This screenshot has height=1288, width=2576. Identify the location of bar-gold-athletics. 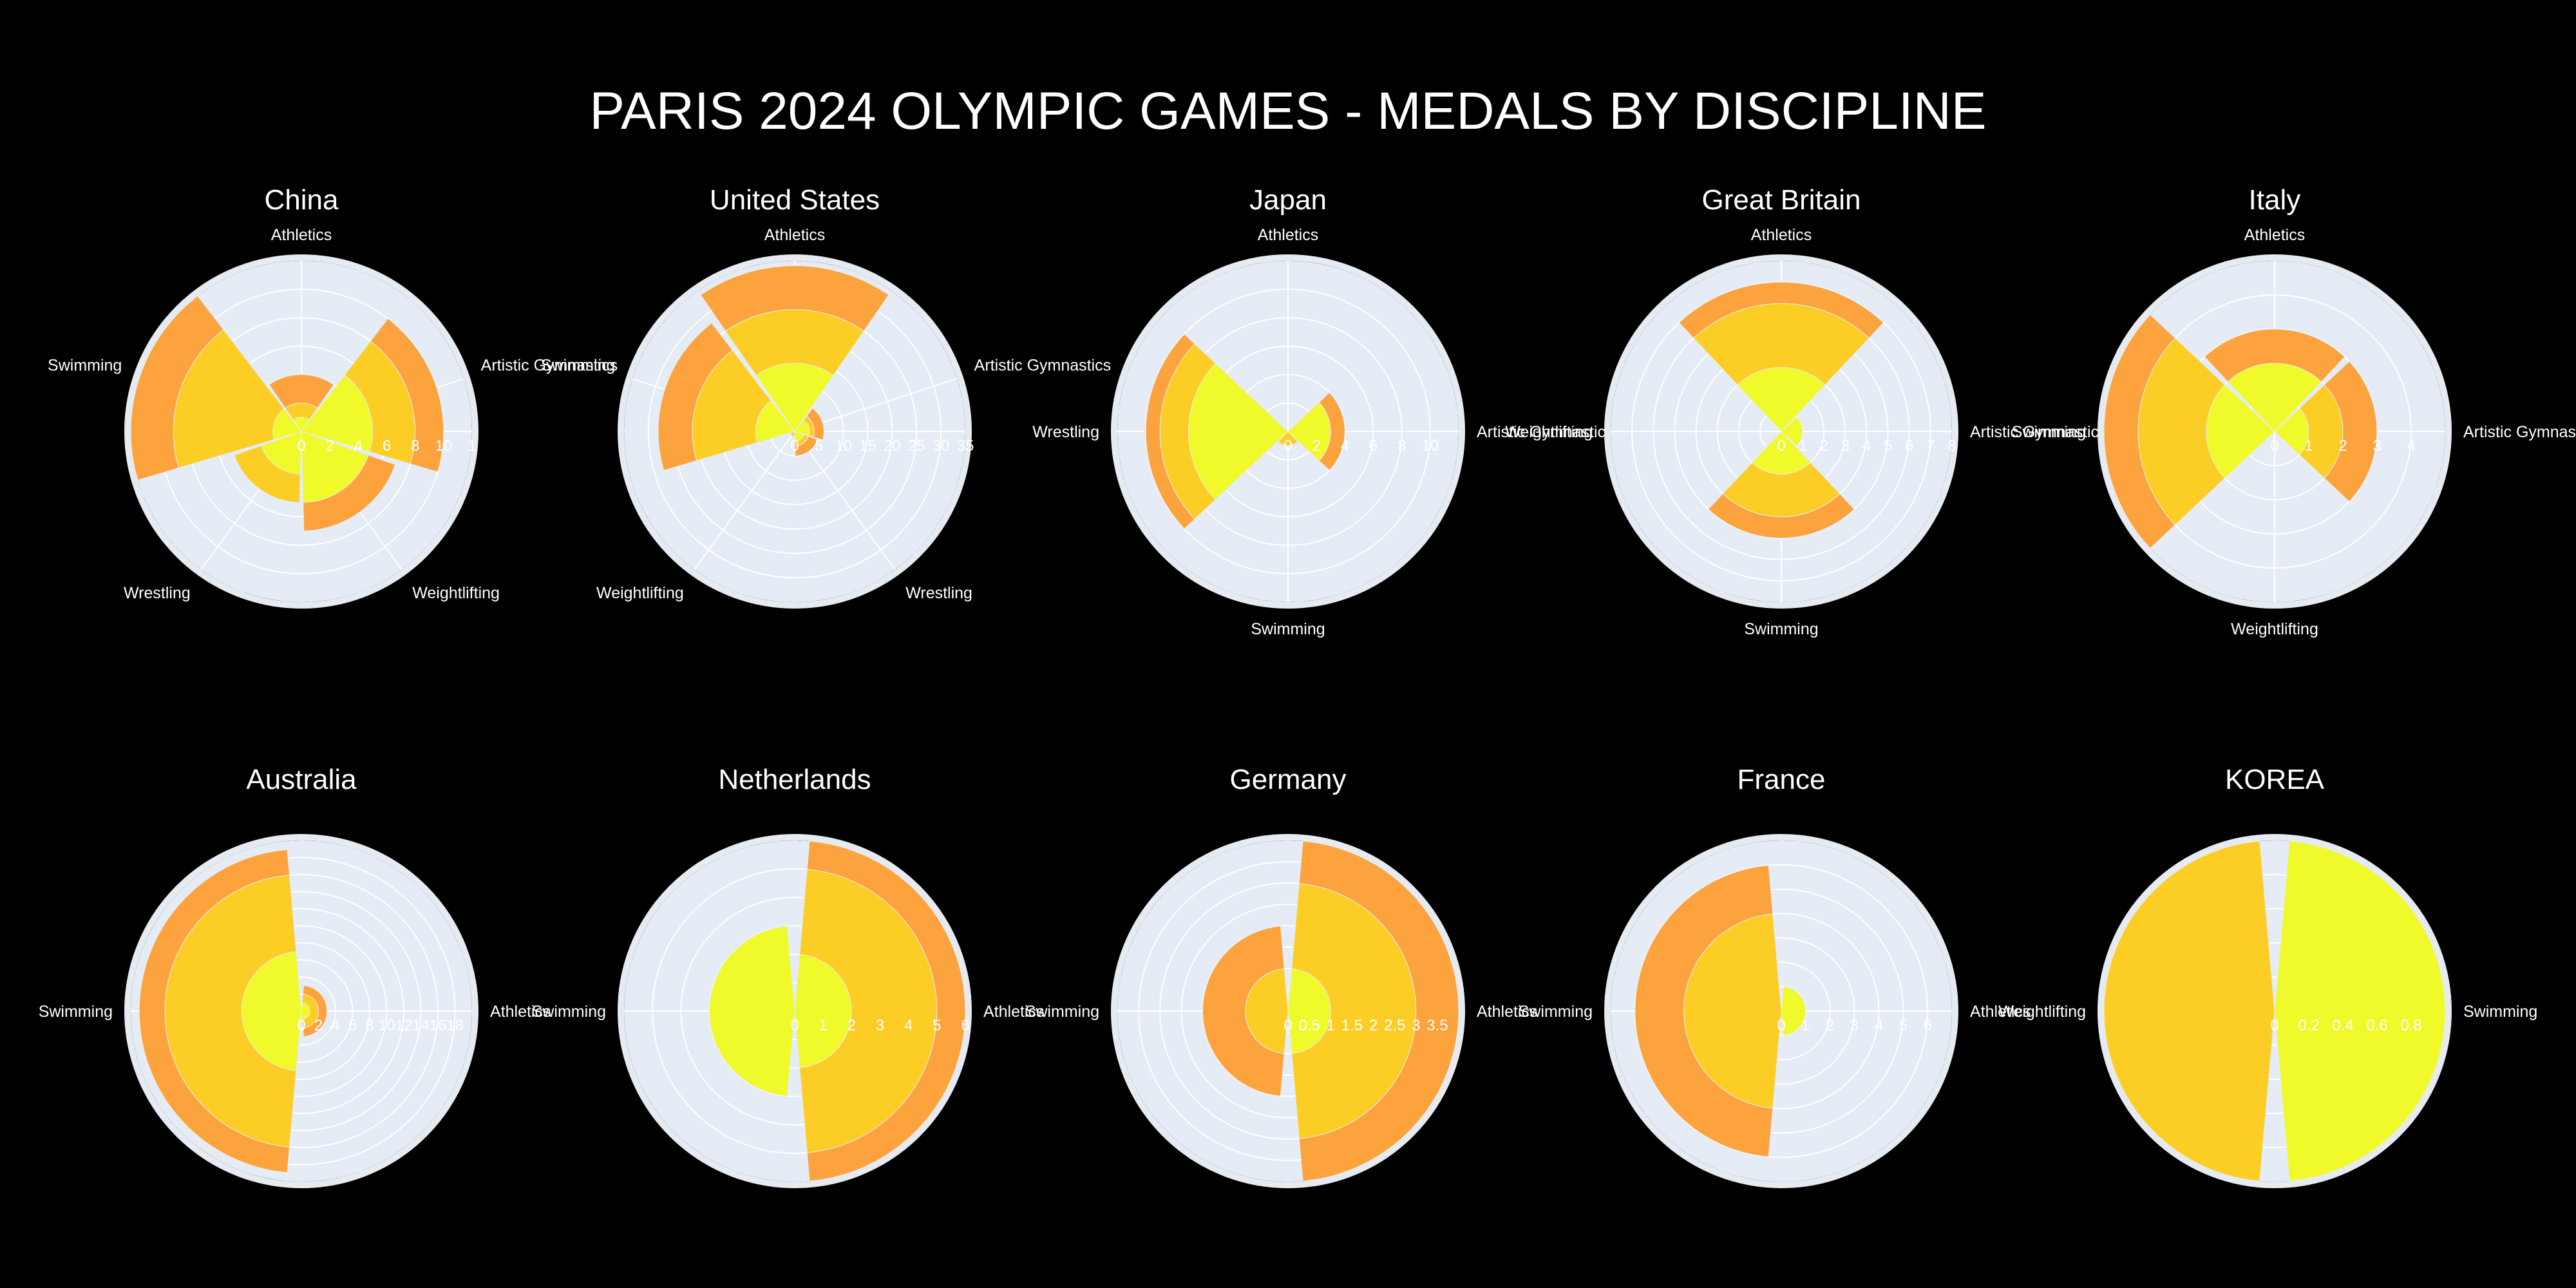
(1793, 1011).